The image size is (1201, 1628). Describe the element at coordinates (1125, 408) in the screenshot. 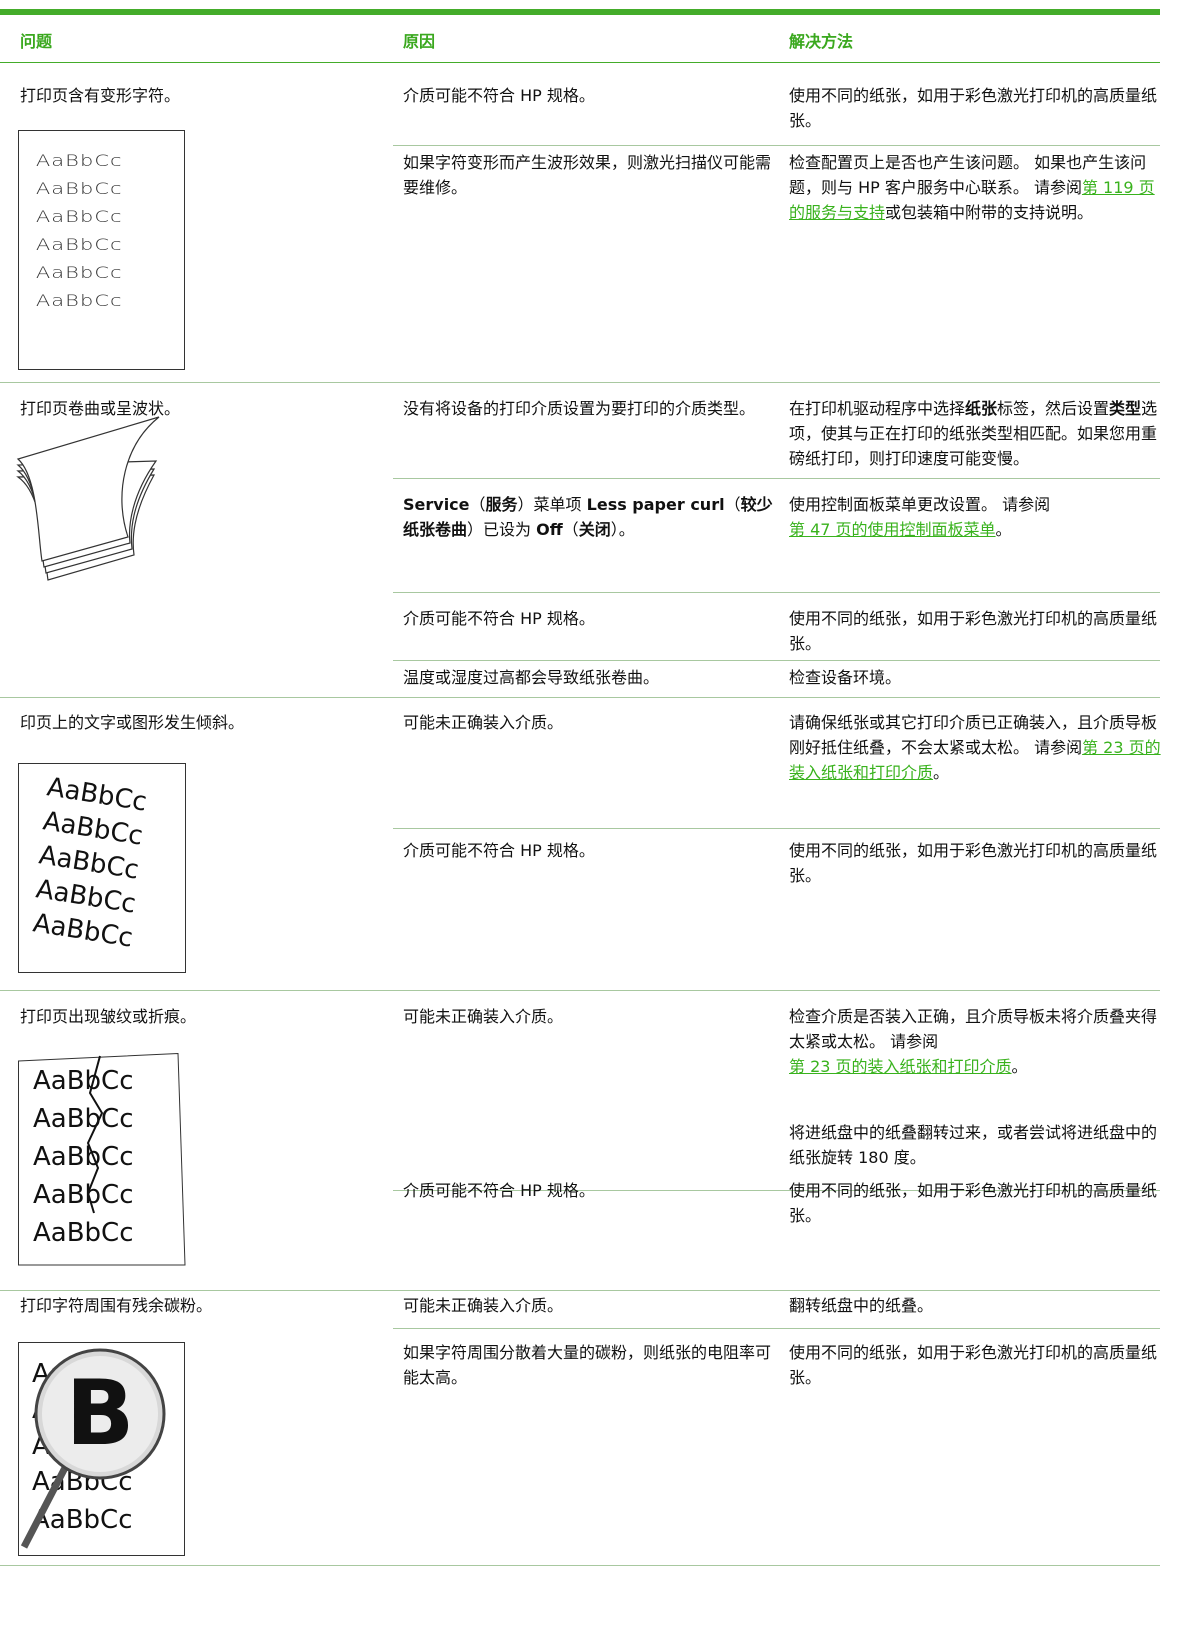

I see `text: 类型` at that location.